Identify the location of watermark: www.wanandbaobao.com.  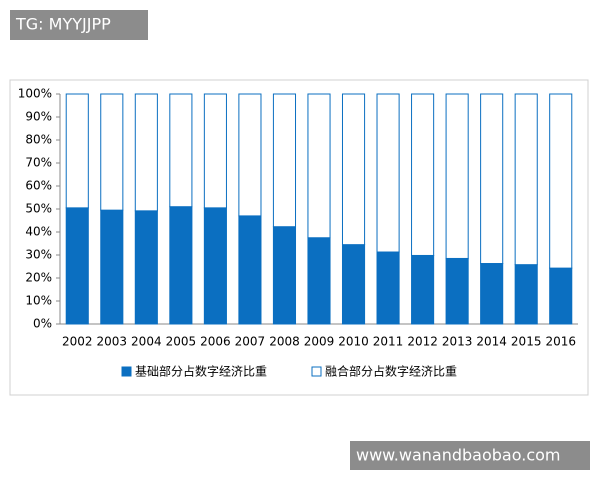
(458, 455).